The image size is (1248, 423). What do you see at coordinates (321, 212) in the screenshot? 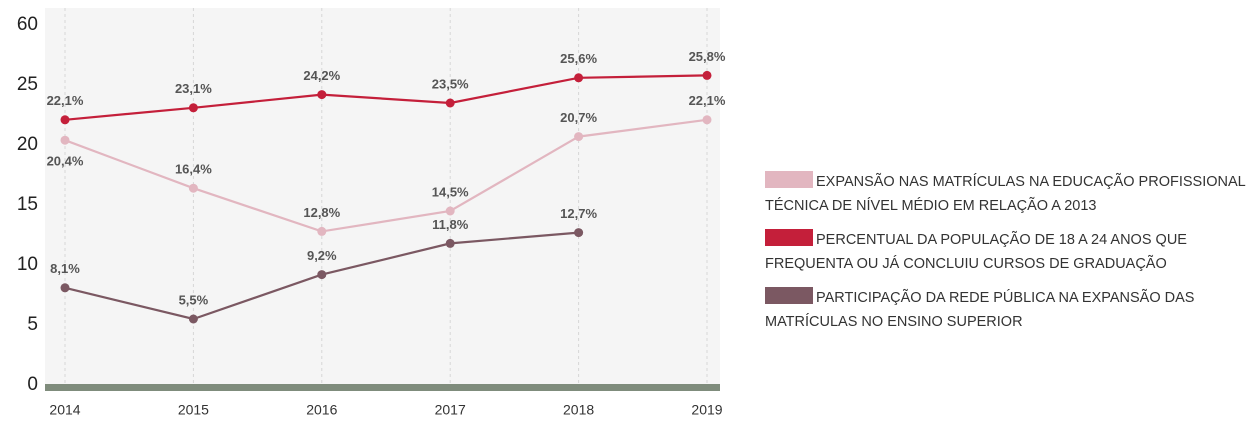
I see `data-label: 12,8%` at bounding box center [321, 212].